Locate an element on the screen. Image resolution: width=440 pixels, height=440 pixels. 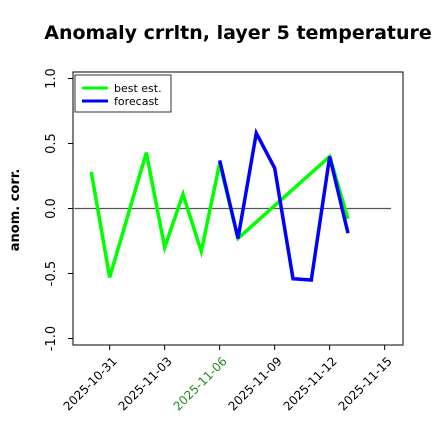
x-tick-label: 2025-11-12 is located at coordinates (310, 383).